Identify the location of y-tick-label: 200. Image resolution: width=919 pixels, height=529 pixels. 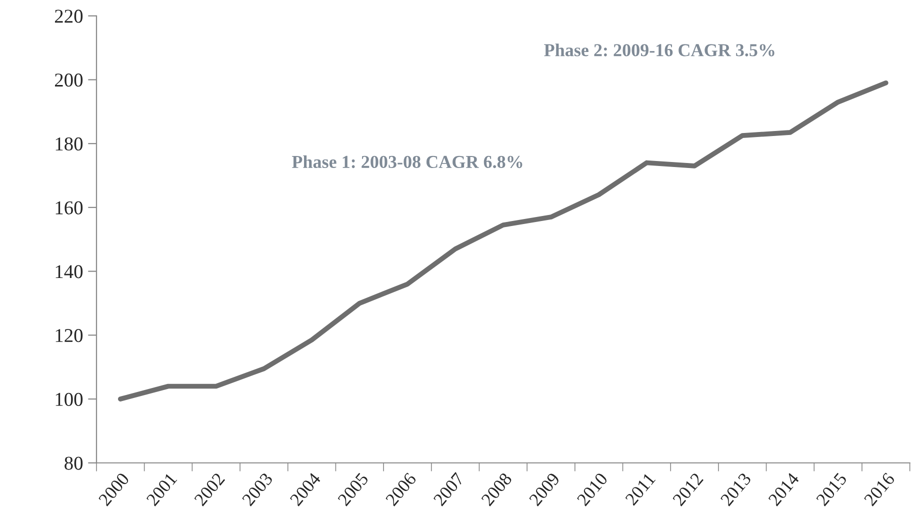
(68, 80).